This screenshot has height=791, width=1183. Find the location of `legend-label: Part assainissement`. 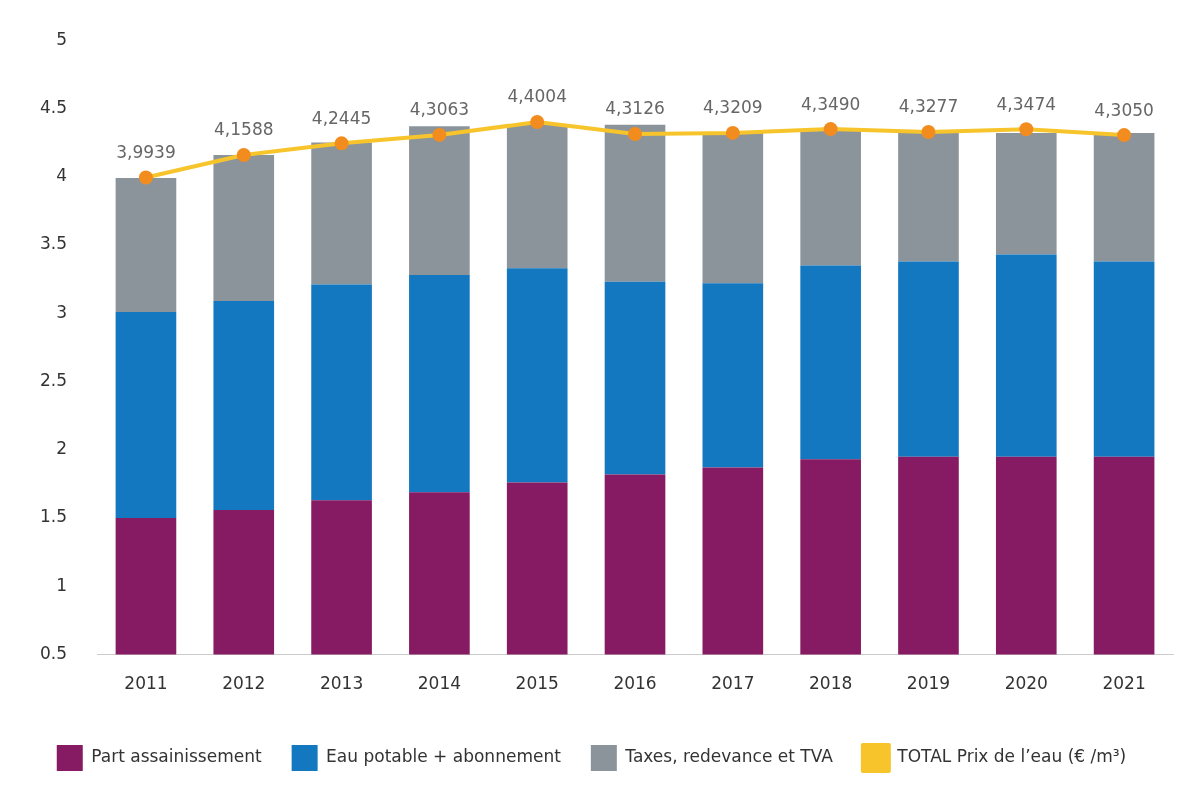

legend-label: Part assainissement is located at coordinates (176, 756).